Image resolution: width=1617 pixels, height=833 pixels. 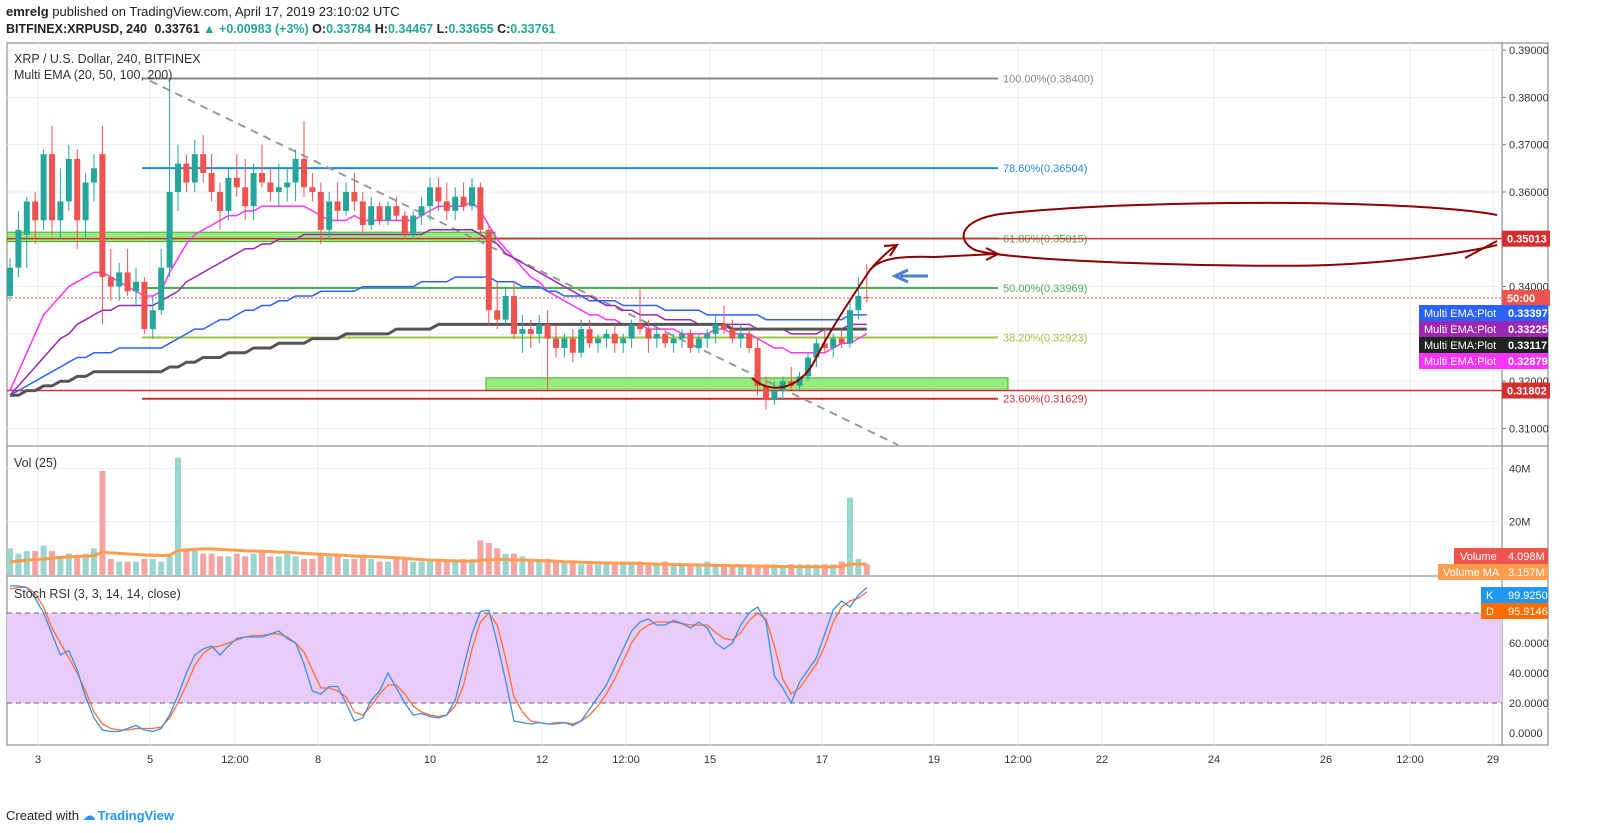 I want to click on x-tick-label: 12, so click(x=542, y=760).